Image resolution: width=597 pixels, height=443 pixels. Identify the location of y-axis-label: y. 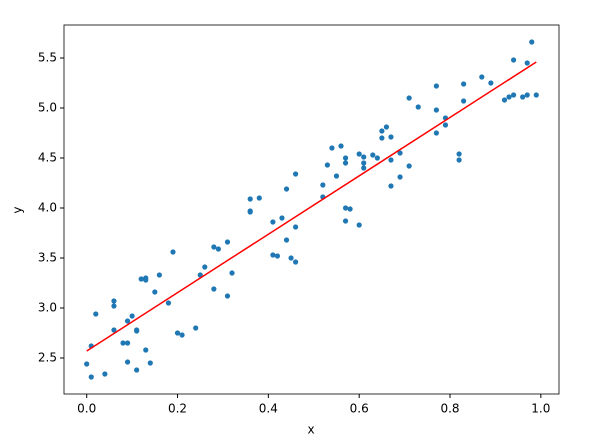
(18, 209).